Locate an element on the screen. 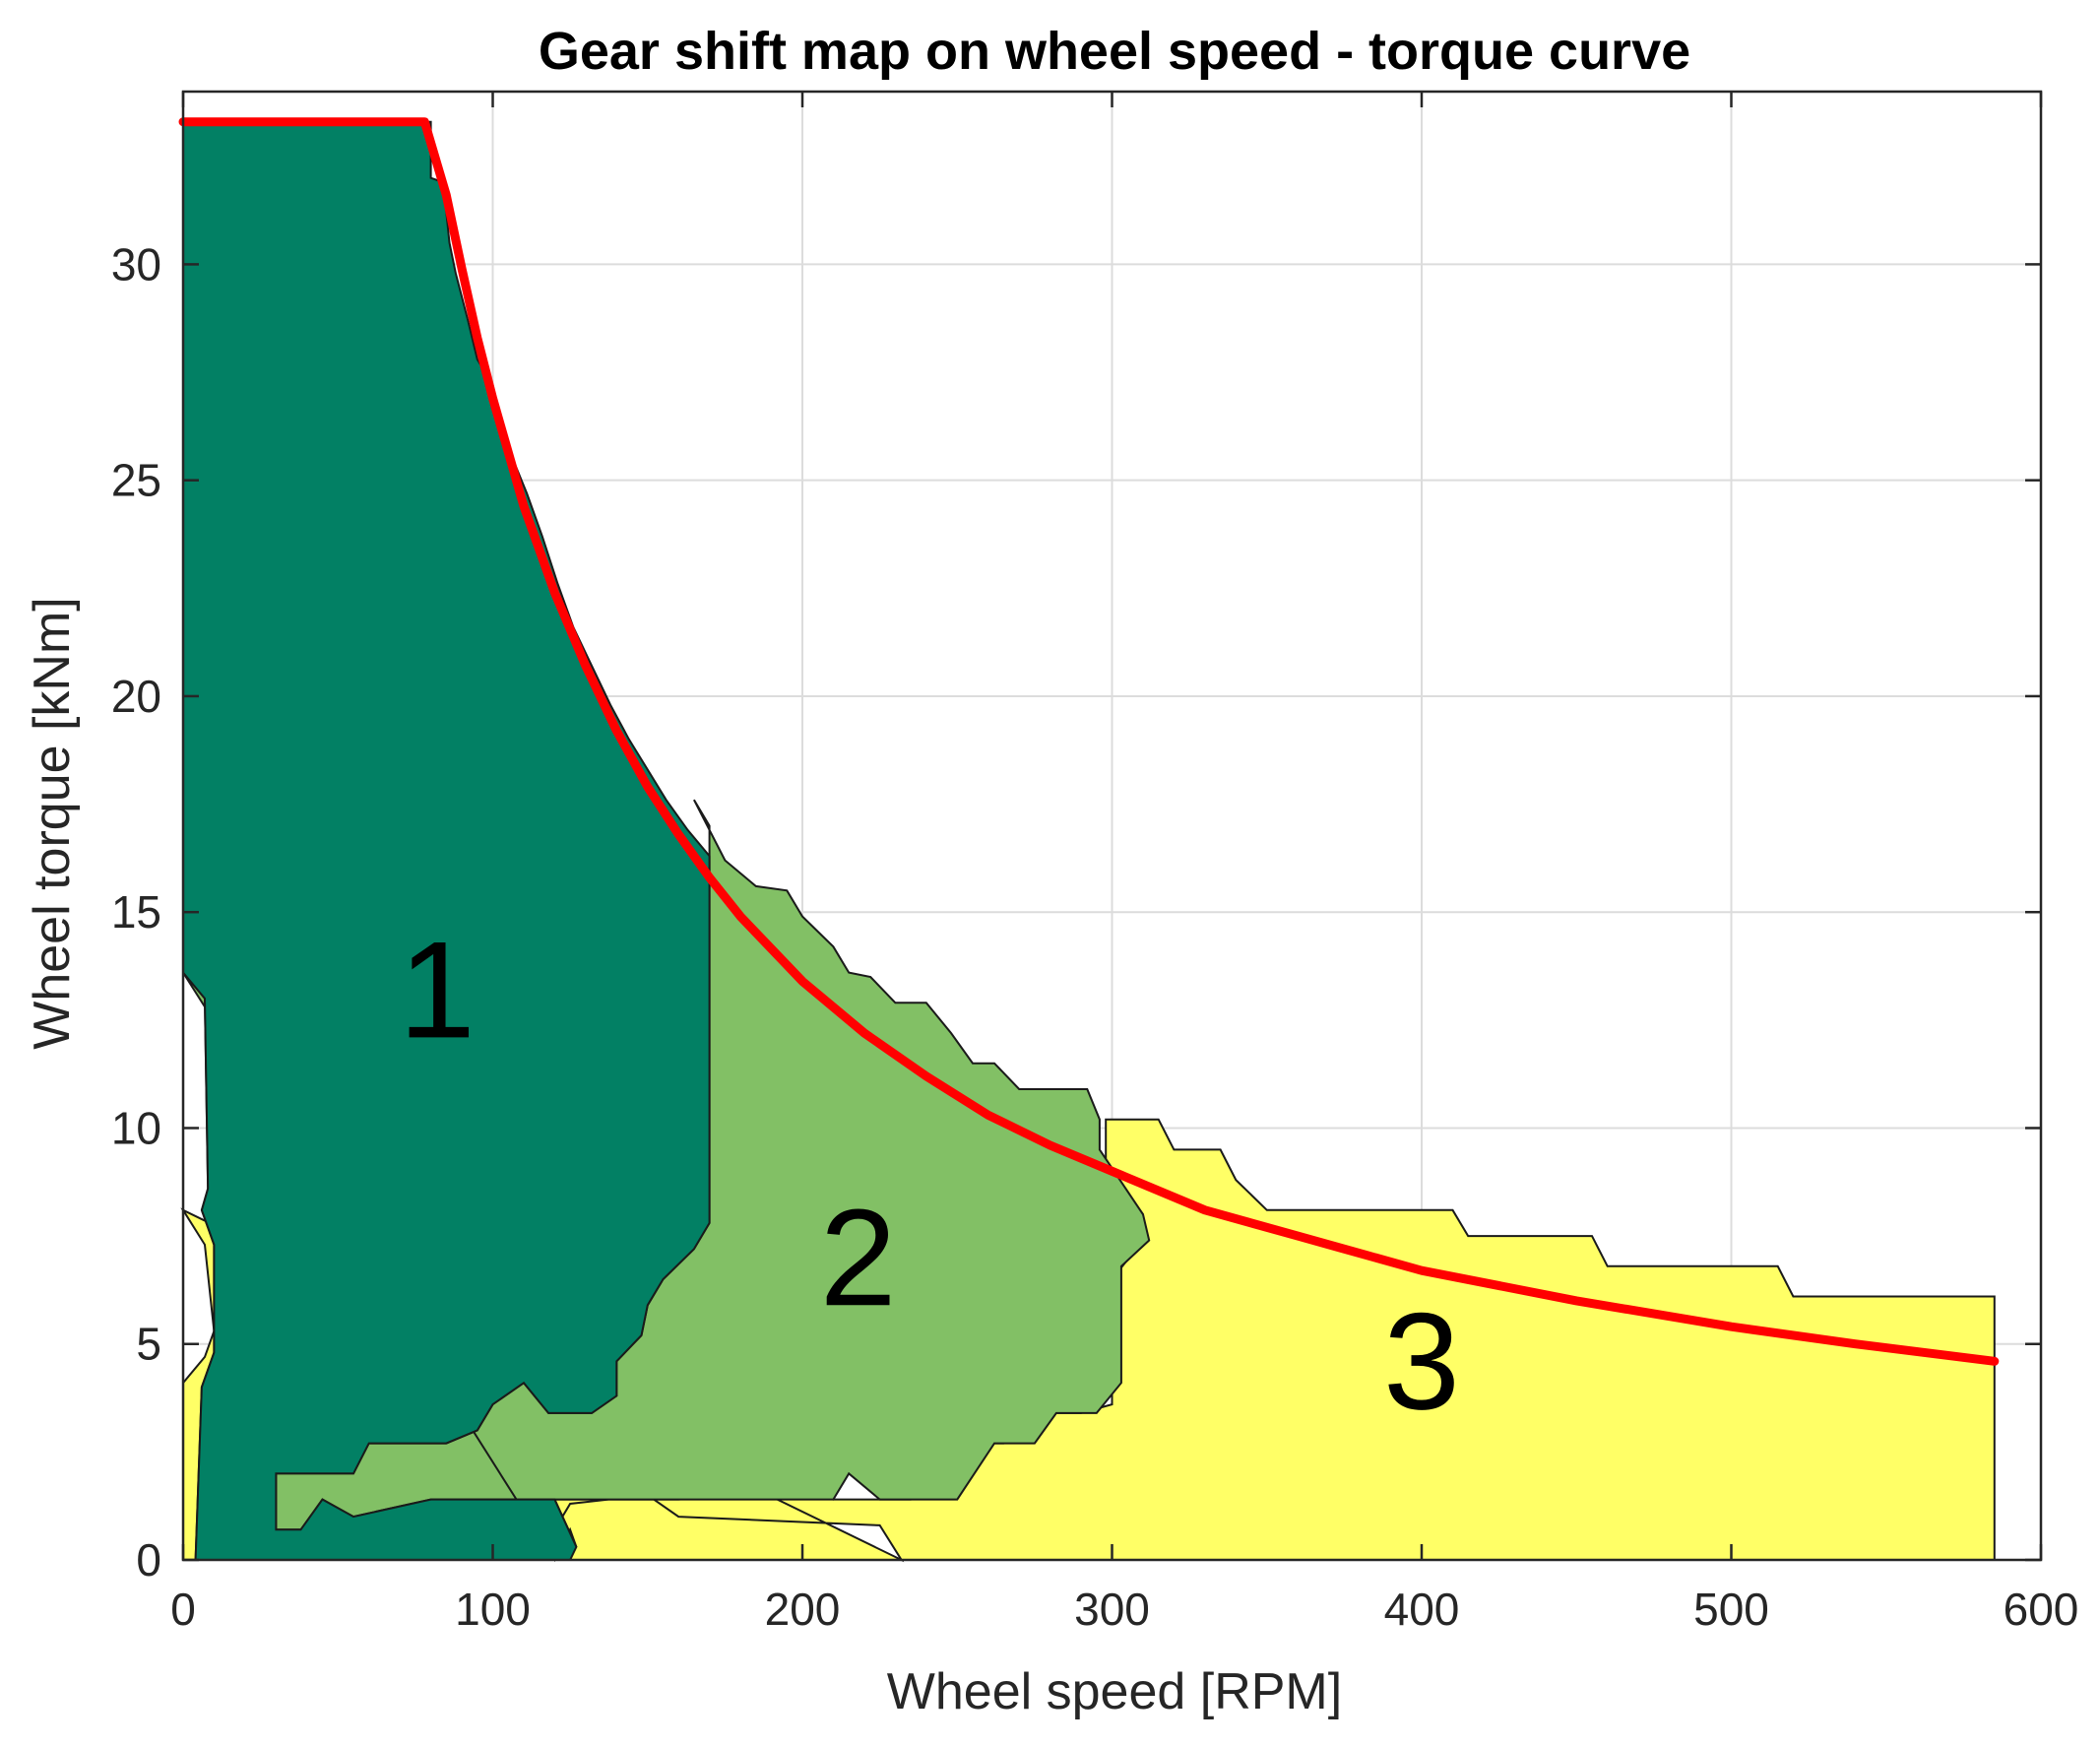 The image size is (2100, 1748). y-tick-label: 30 is located at coordinates (136, 264).